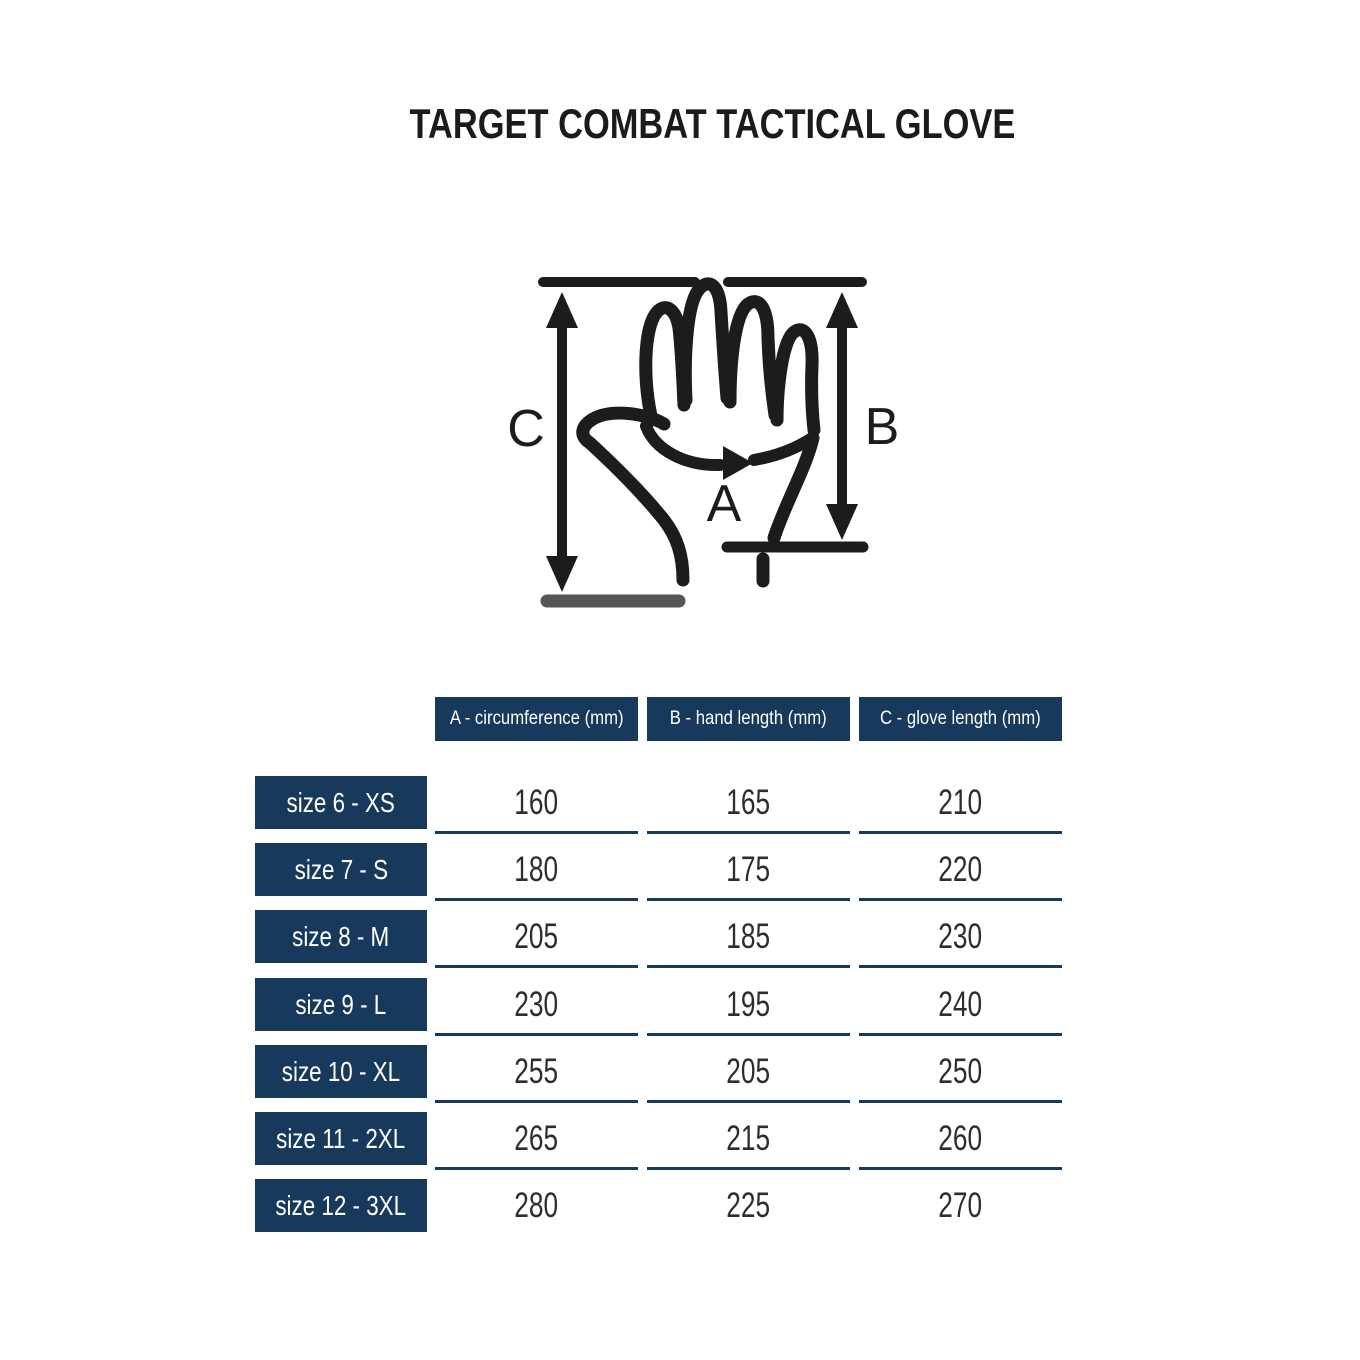 The image size is (1360, 1360). What do you see at coordinates (536, 939) in the screenshot?
I see `value-circumference: 205` at bounding box center [536, 939].